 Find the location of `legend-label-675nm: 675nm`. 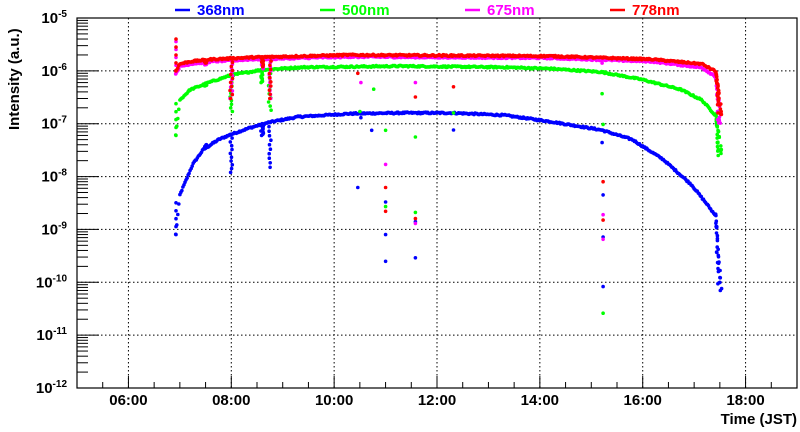

legend-label-675nm: 675nm is located at coordinates (511, 10).